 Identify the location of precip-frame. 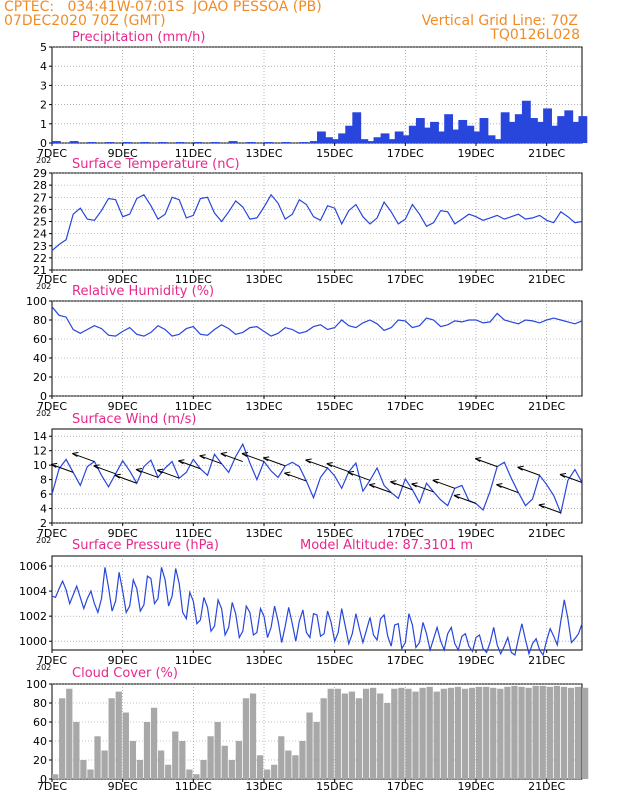
(317, 95).